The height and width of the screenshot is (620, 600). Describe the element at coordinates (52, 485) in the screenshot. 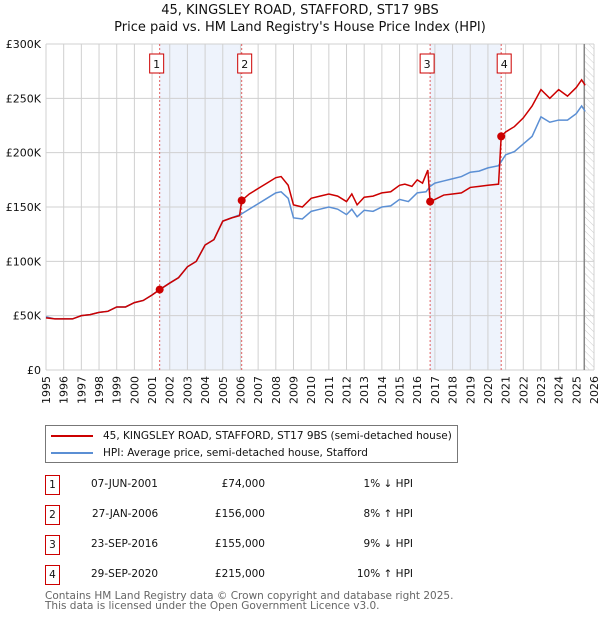

I see `transaction-number: 1` at that location.